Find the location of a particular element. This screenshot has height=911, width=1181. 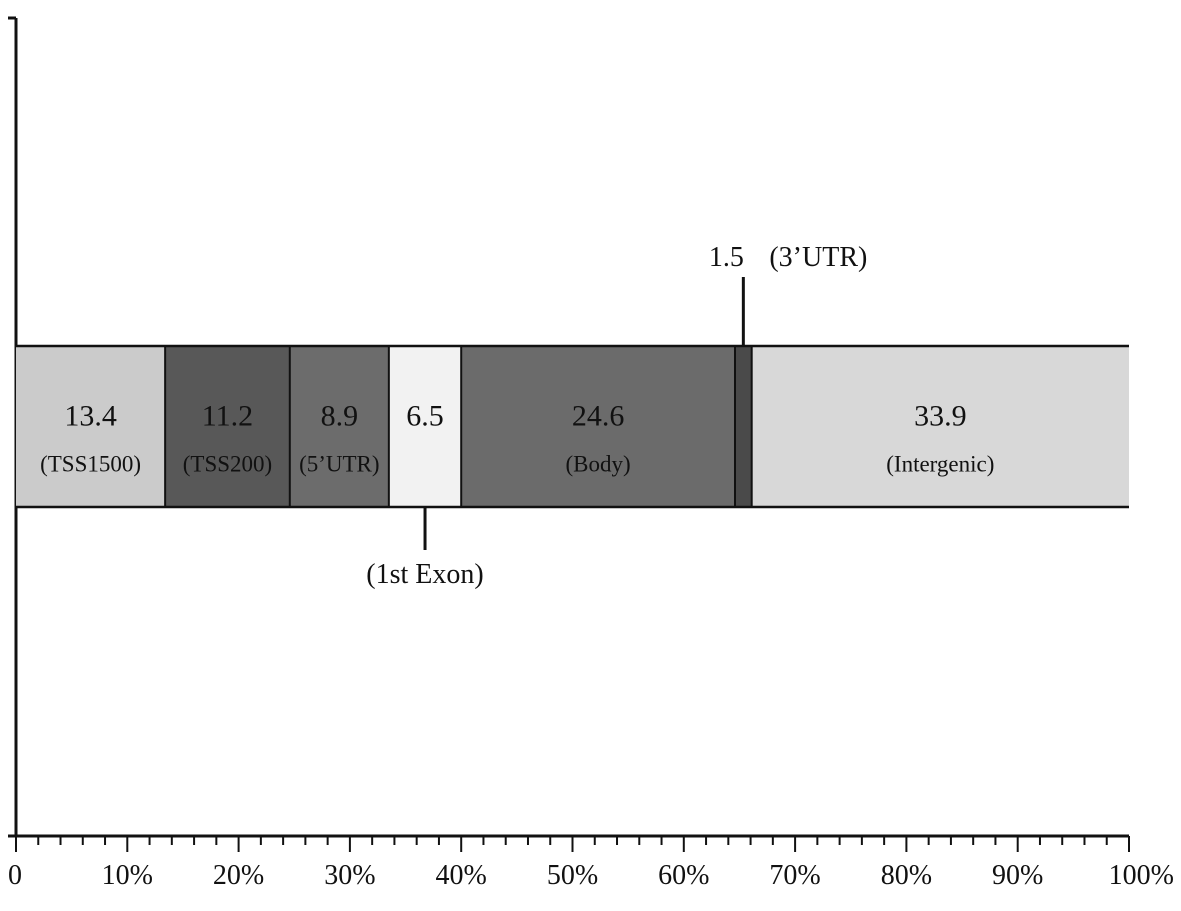

segment-category-label: (3’UTR) is located at coordinates (818, 257).